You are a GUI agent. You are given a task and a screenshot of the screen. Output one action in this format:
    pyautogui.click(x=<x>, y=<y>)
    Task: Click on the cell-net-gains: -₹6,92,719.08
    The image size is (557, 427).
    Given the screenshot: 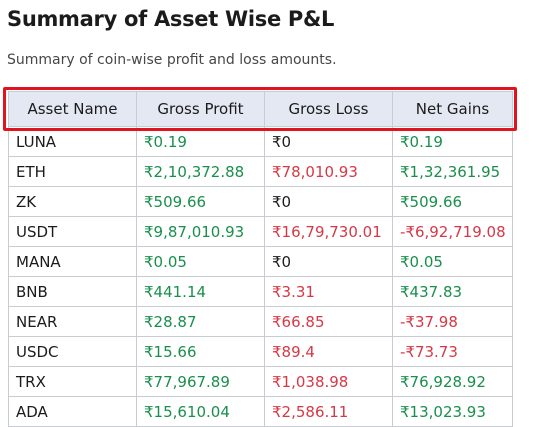 What is the action you would take?
    pyautogui.click(x=452, y=231)
    